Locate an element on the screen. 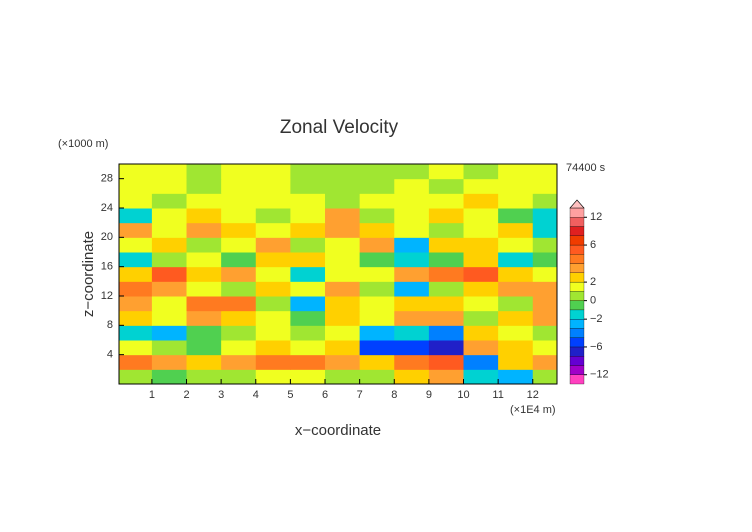 This screenshot has width=752, height=532. y-tick-label: 4 is located at coordinates (110, 355).